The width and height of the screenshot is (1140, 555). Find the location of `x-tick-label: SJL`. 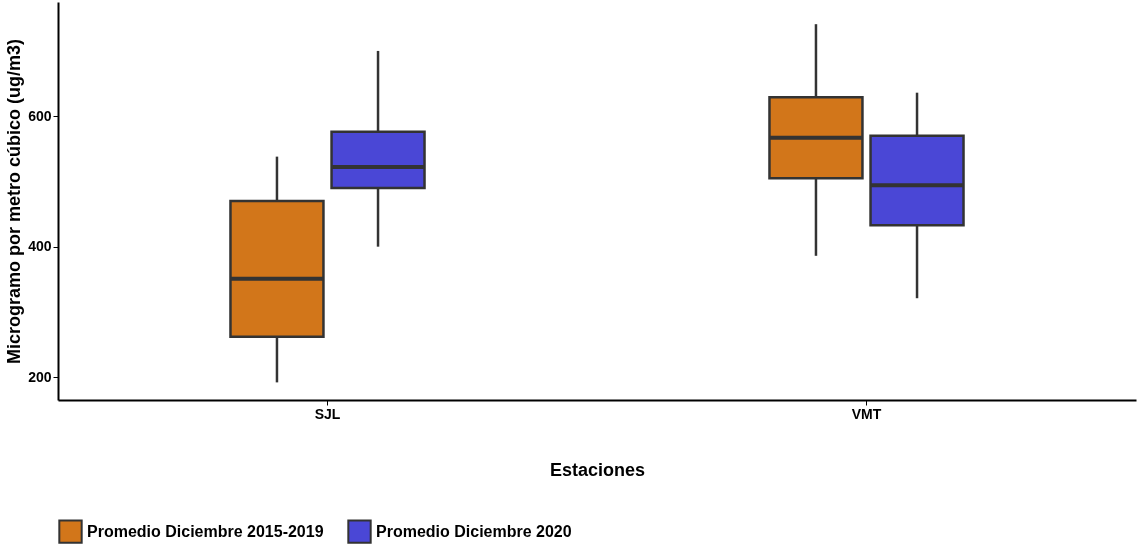

x-tick-label: SJL is located at coordinates (327, 413).